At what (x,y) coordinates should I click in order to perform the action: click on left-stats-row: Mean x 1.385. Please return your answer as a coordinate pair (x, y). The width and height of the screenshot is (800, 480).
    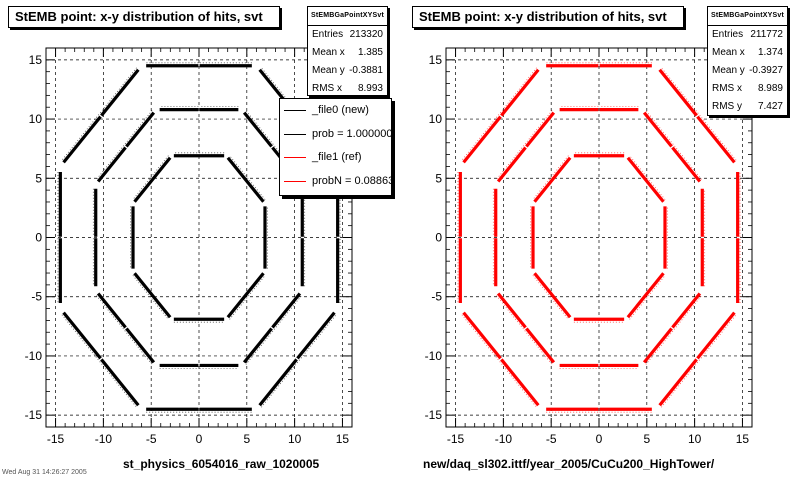
    Looking at the image, I should click on (347, 52).